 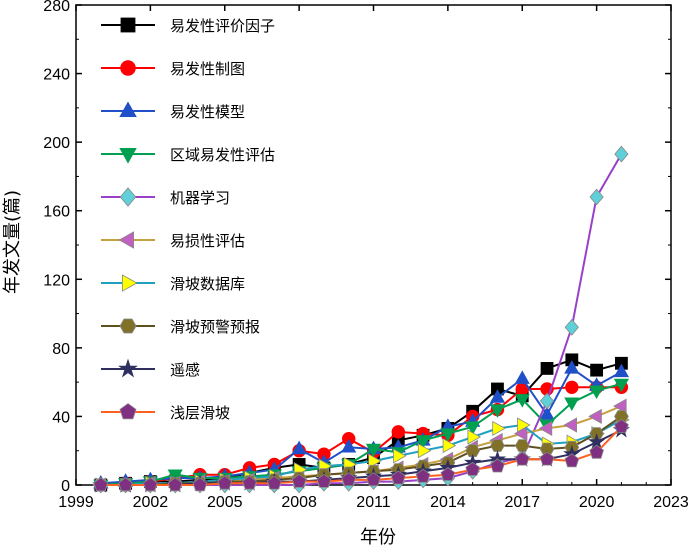 I want to click on legend-label: 易损性评估, so click(x=207, y=241).